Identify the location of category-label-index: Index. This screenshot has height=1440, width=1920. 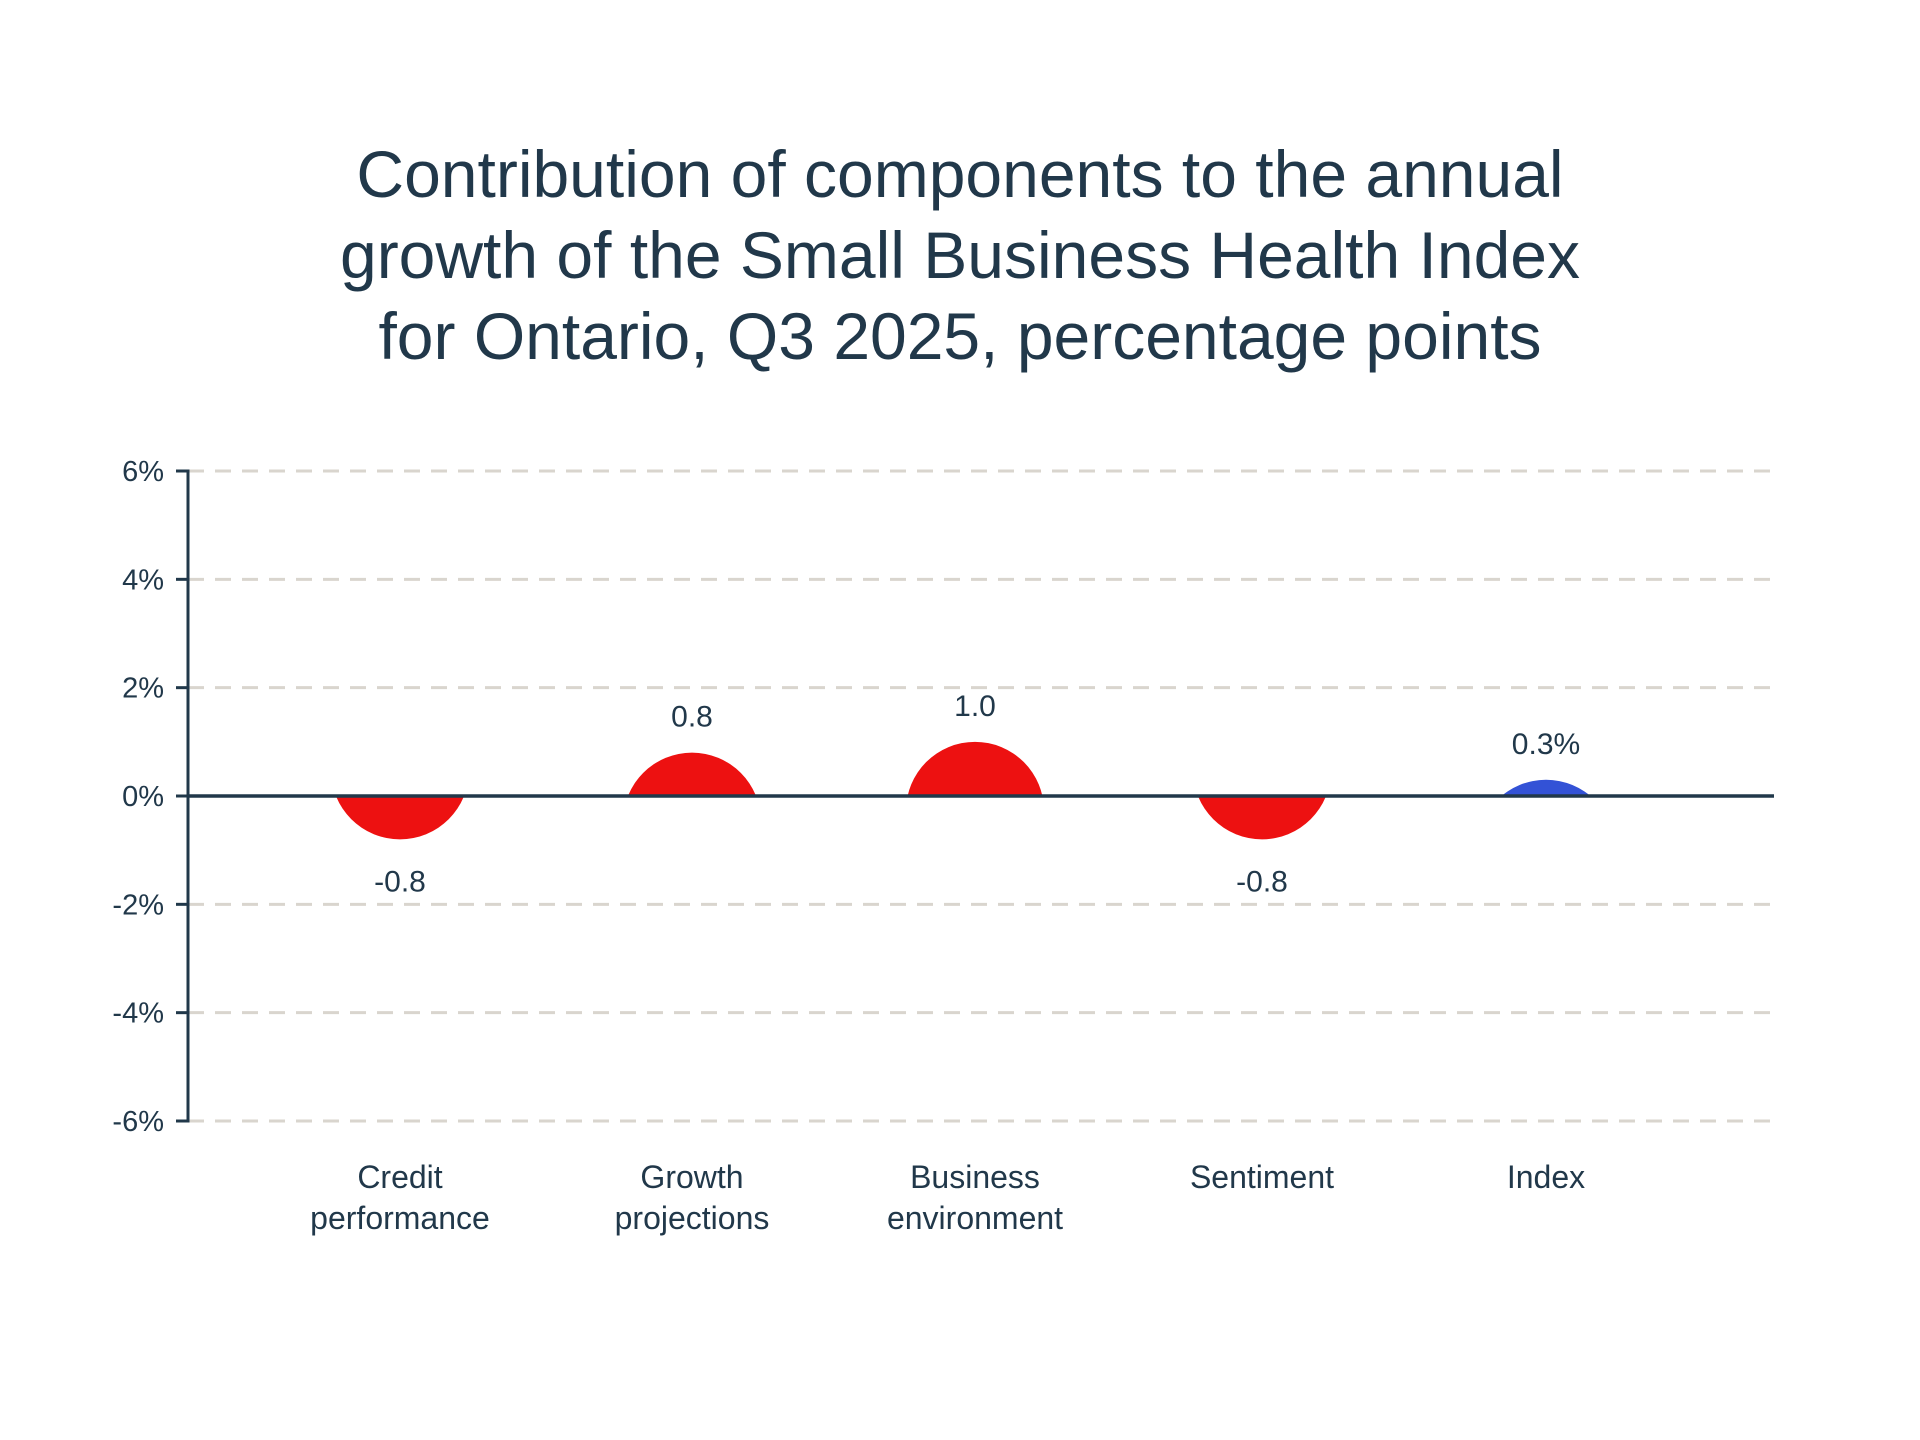
(1546, 1177).